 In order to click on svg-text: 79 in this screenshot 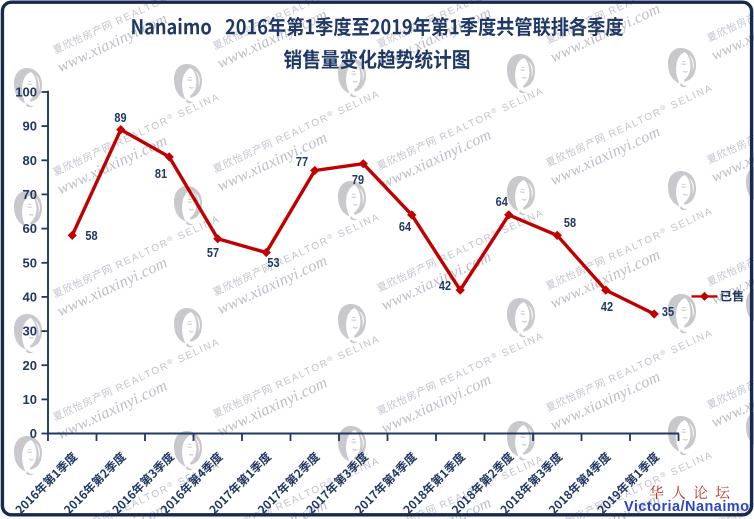, I will do `click(358, 179)`.